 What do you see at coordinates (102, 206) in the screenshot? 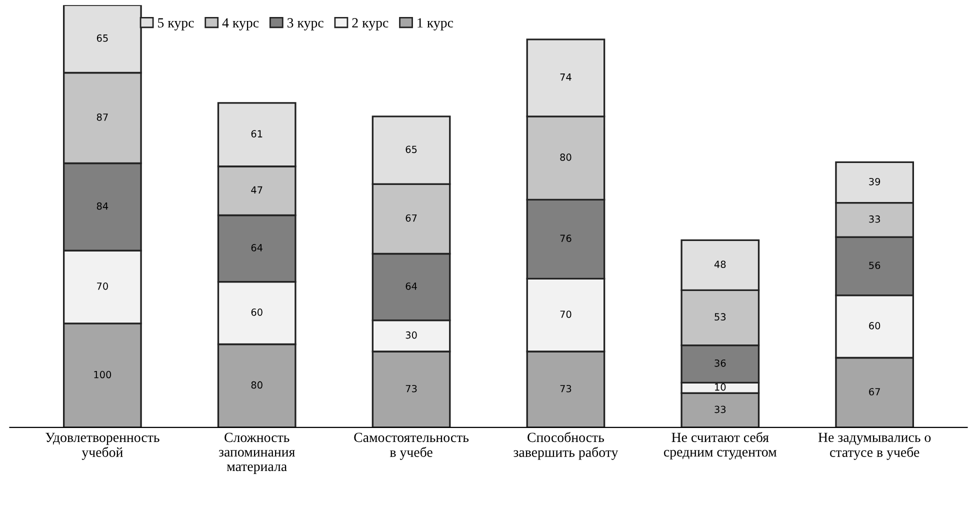
I see `data-label: 84` at bounding box center [102, 206].